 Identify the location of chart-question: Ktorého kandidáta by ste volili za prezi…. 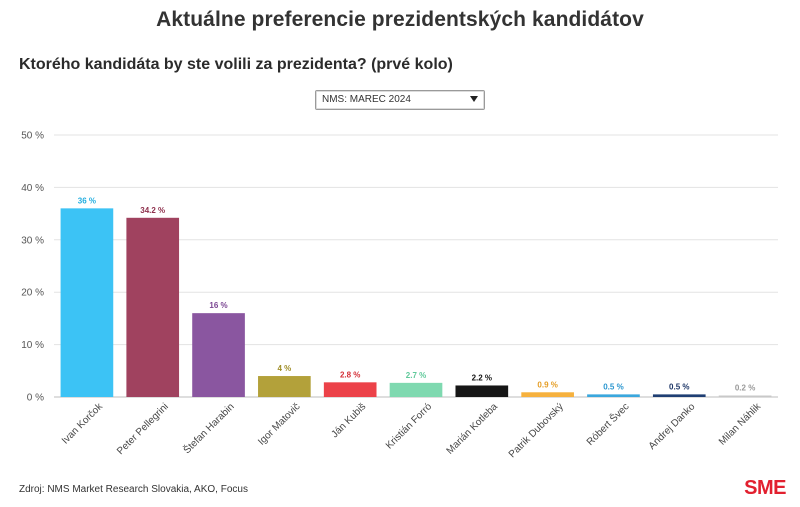
(236, 64).